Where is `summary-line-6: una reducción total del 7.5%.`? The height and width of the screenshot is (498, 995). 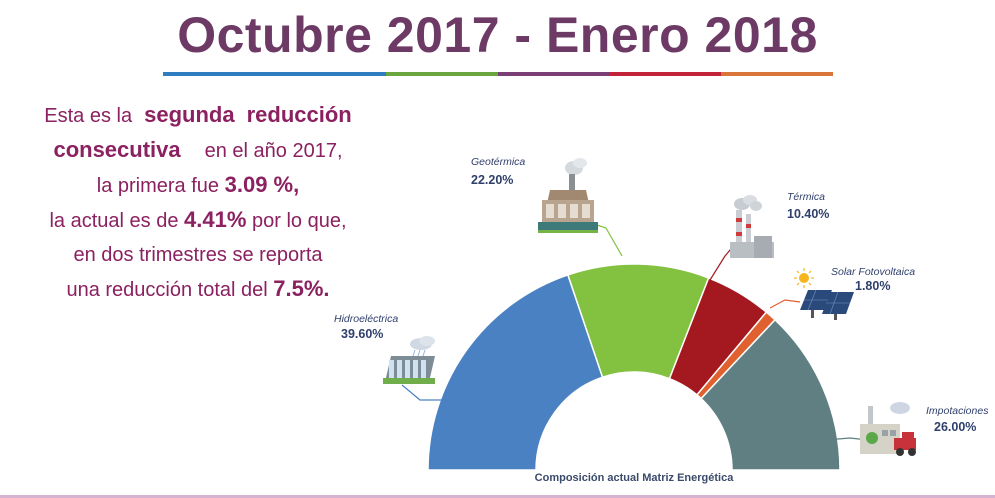
summary-line-6: una reducción total del 7.5%. is located at coordinates (198, 289).